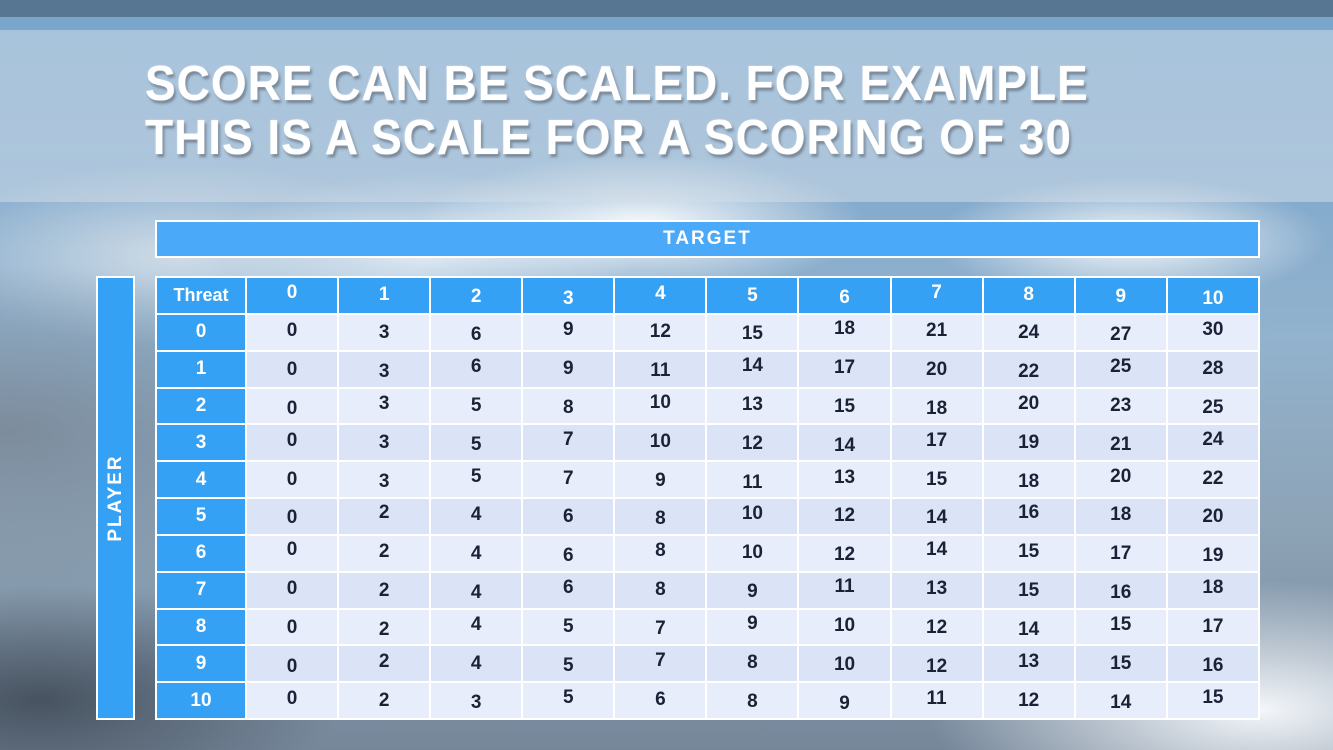  What do you see at coordinates (1121, 335) in the screenshot?
I see `score-value: 27` at bounding box center [1121, 335].